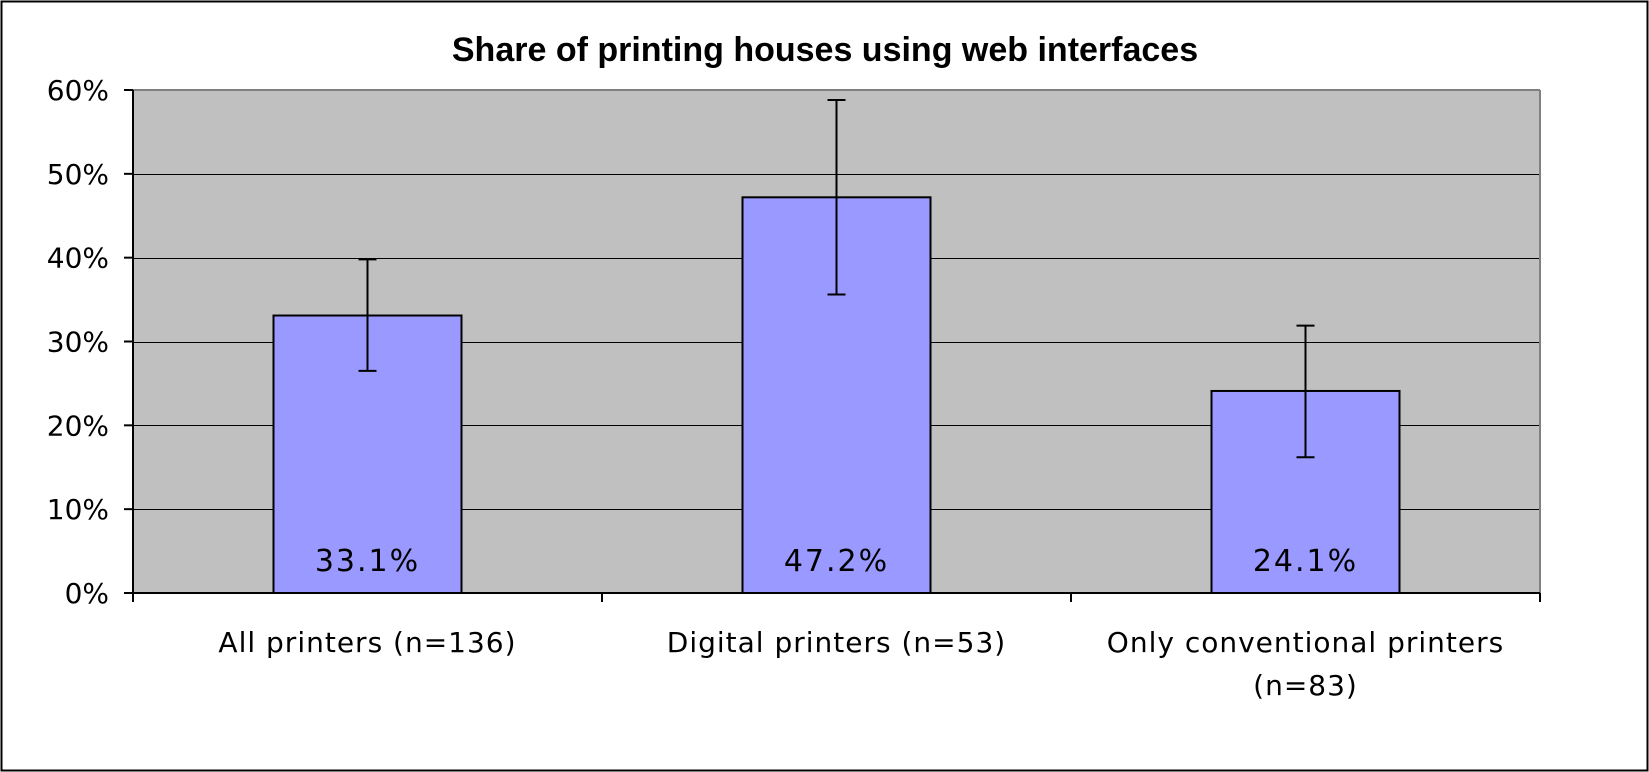 Image resolution: width=1649 pixels, height=772 pixels. I want to click on y-tick-label: 10%, so click(78, 509).